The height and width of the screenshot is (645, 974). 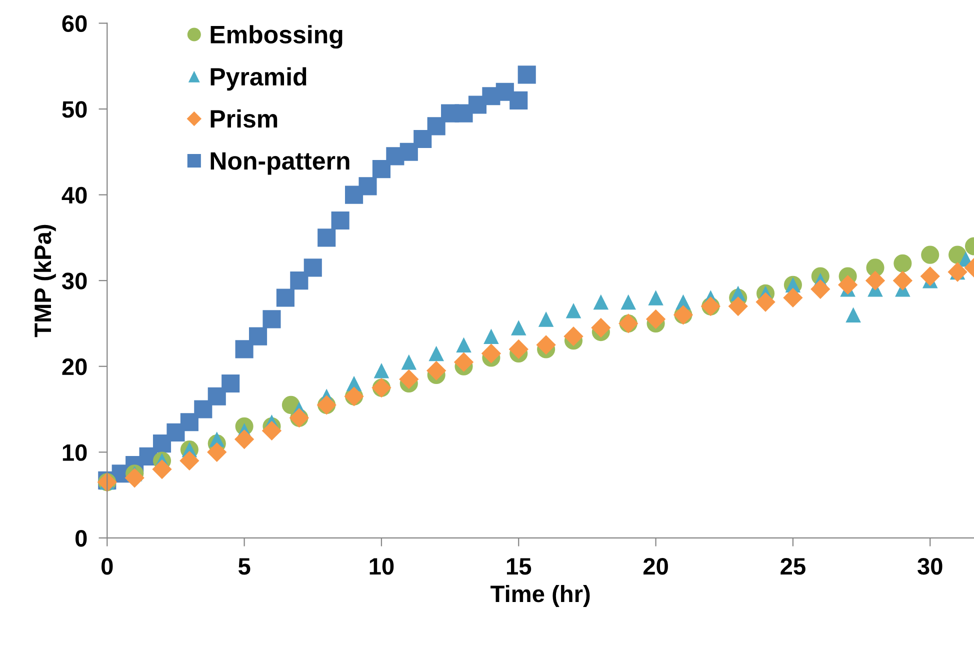 What do you see at coordinates (793, 566) in the screenshot?
I see `x-tick-label: 25` at bounding box center [793, 566].